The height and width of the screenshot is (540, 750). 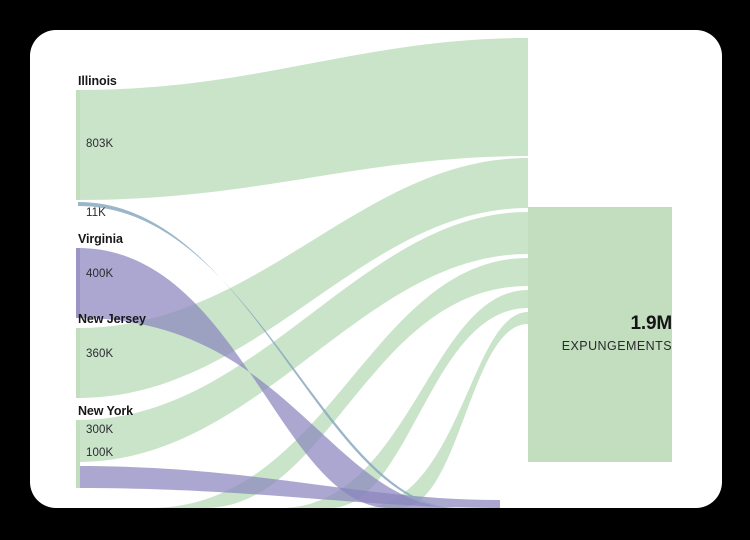 I want to click on value-new-york-300k: 300K, so click(x=99, y=430).